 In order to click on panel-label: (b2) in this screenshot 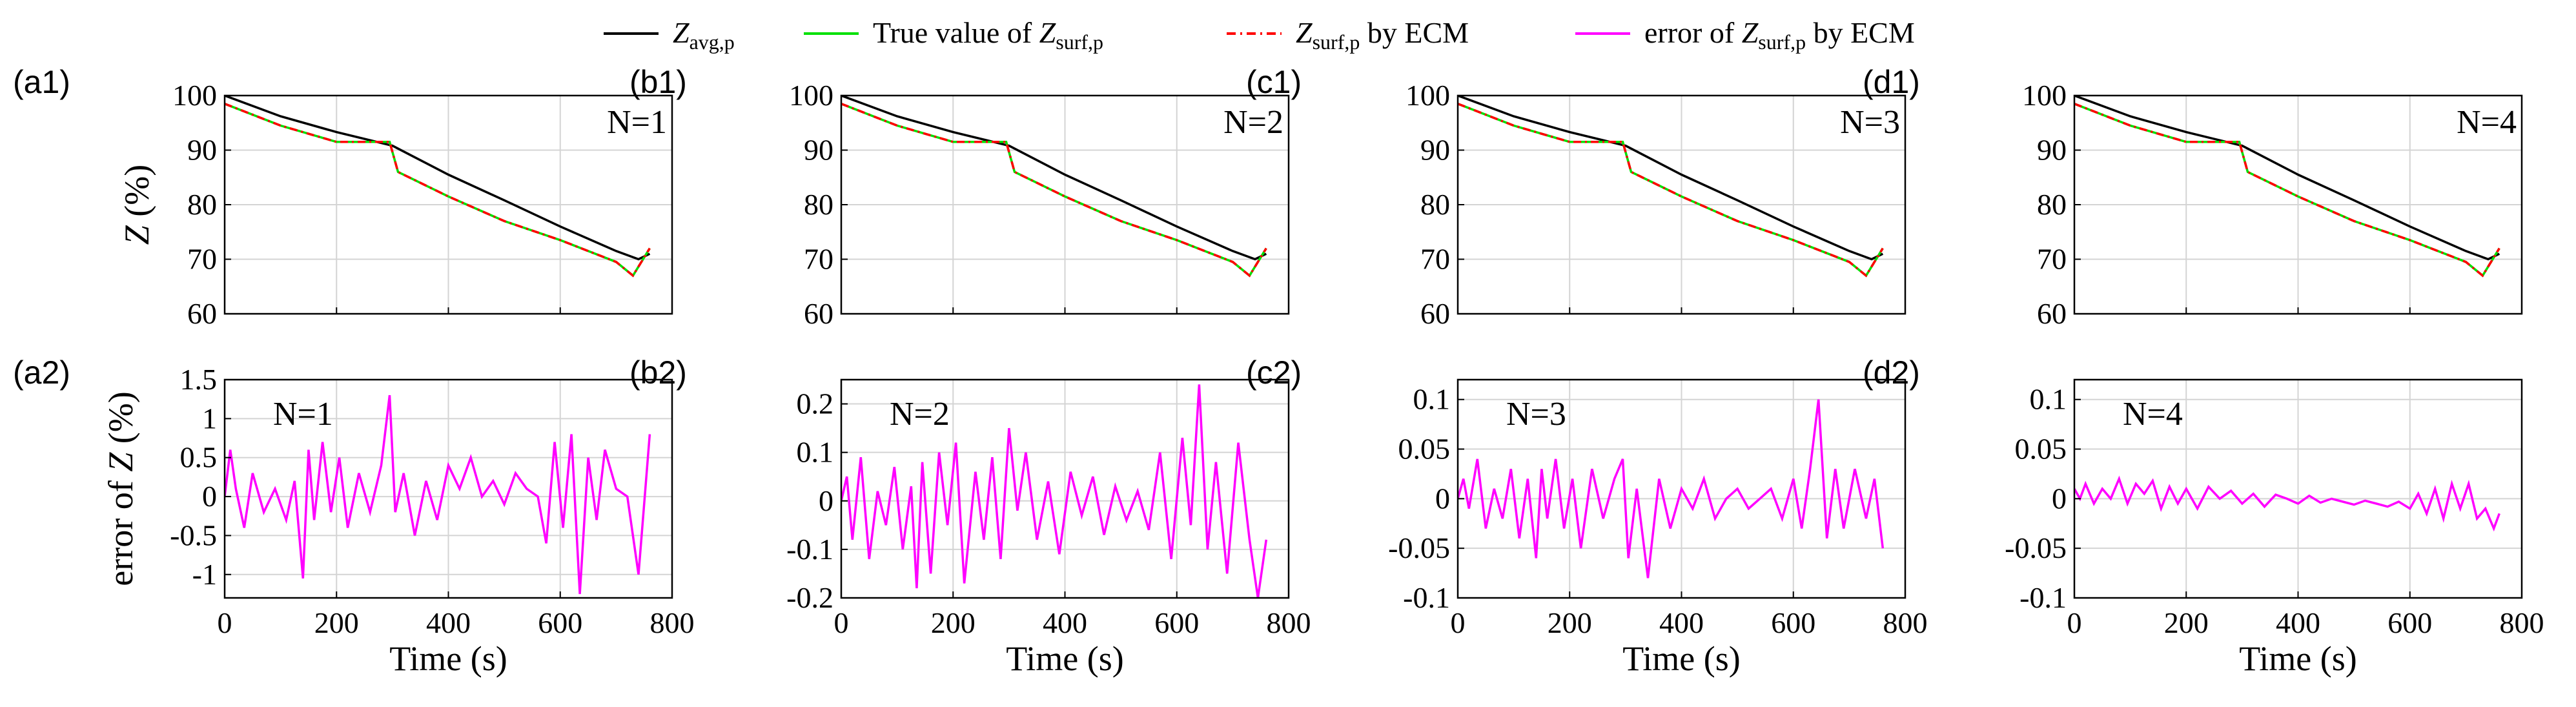, I will do `click(658, 372)`.